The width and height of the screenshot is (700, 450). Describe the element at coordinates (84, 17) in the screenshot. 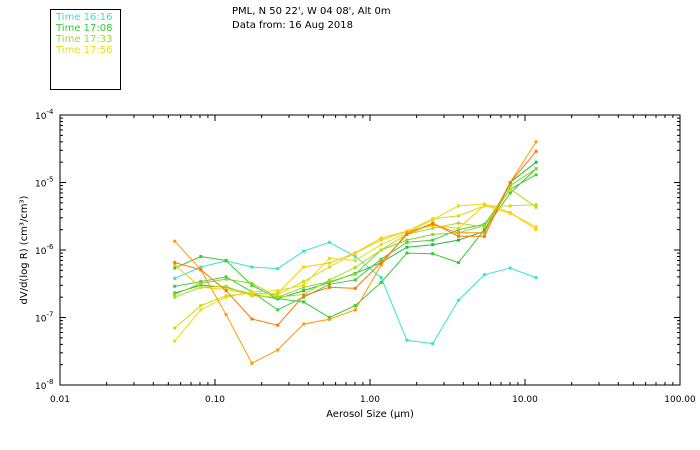

I see `legend-entry: Time 16:16` at that location.